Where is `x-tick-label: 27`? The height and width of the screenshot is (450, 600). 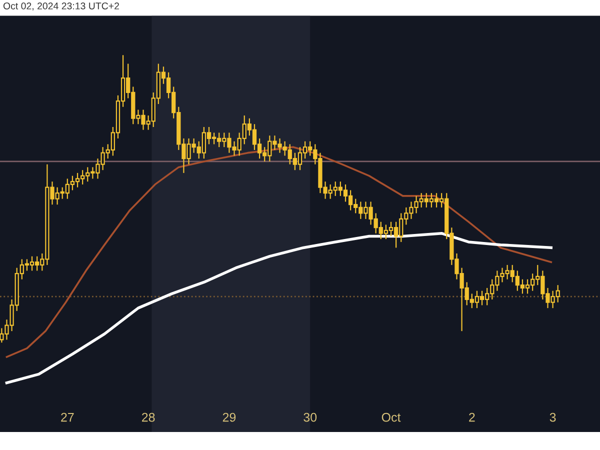 x-tick-label: 27 is located at coordinates (67, 417).